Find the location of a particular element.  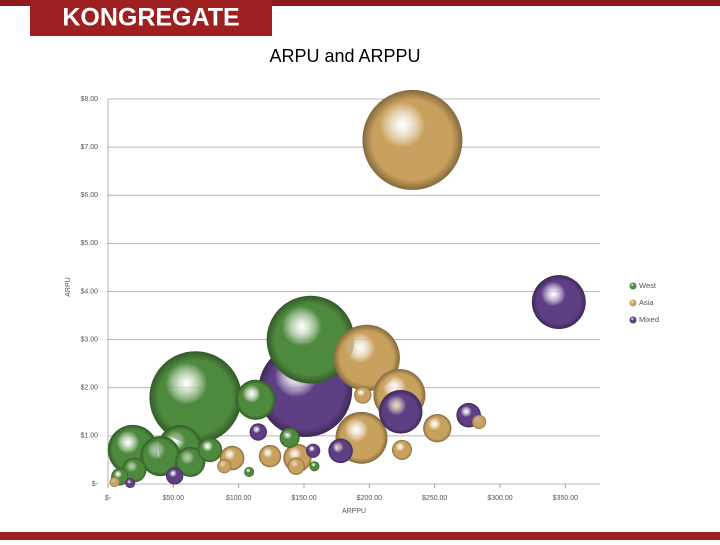

logo-box is located at coordinates (151, 18).